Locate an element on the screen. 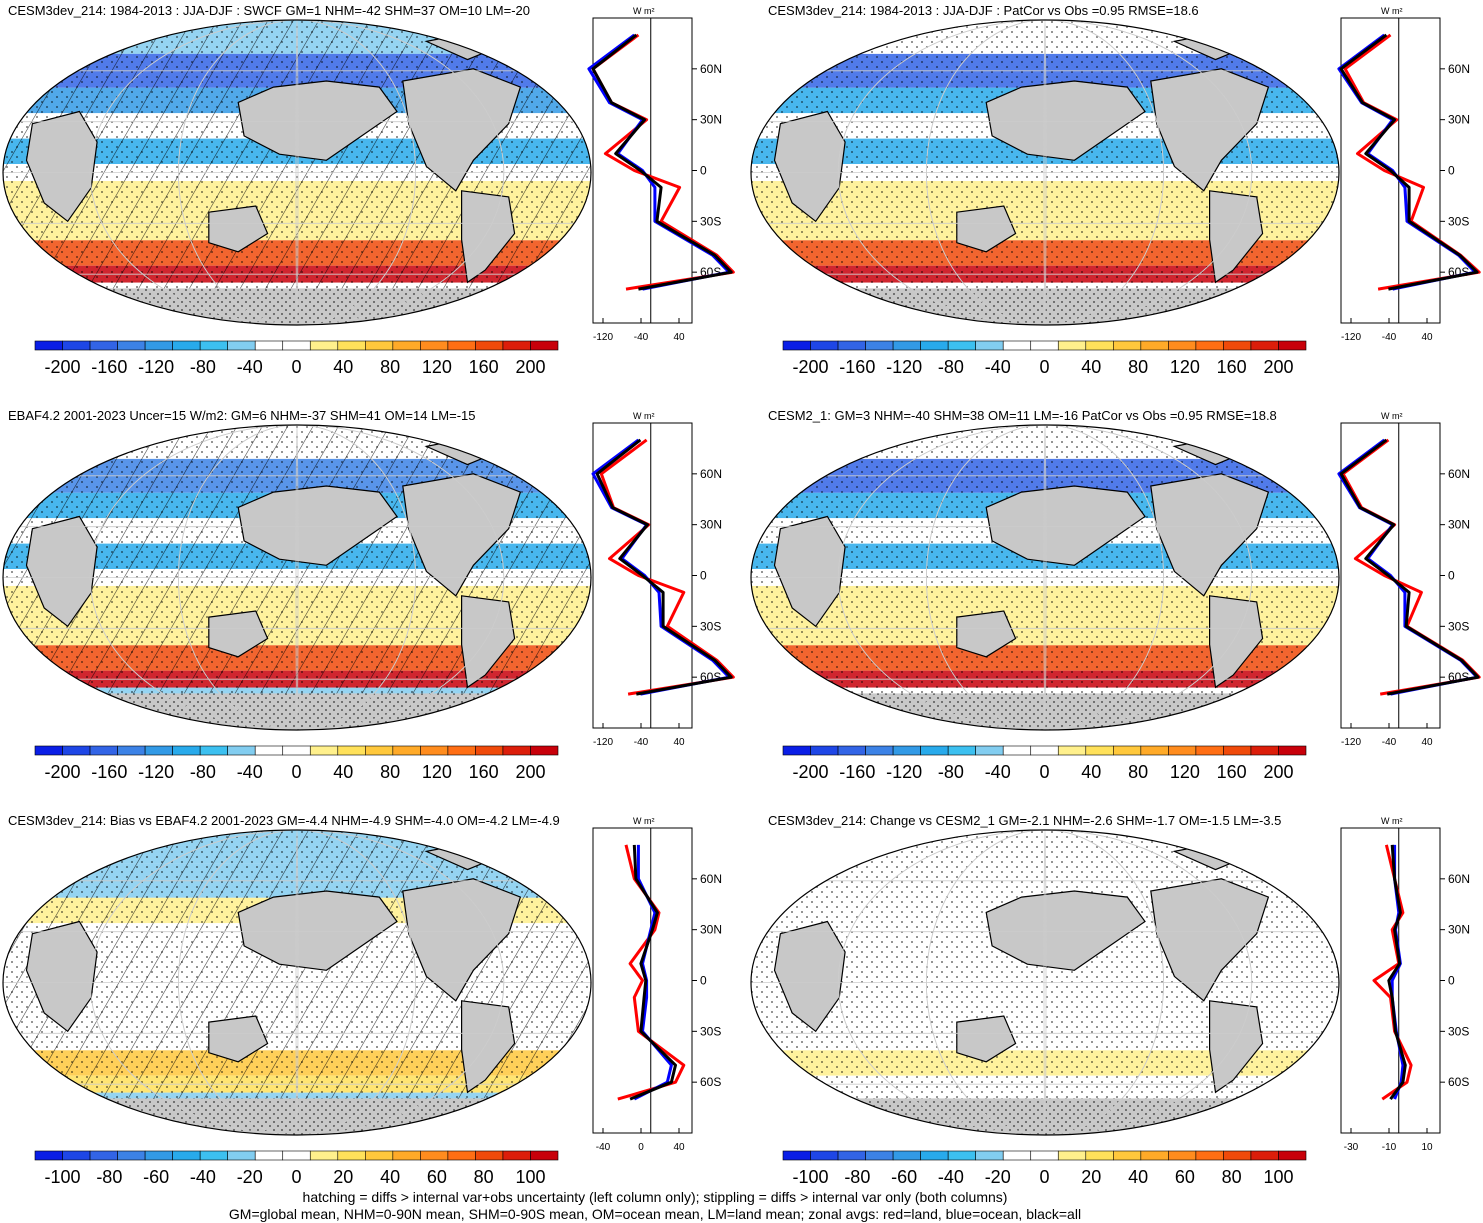  colorbar-tick-label: -100 is located at coordinates (63, 1177).